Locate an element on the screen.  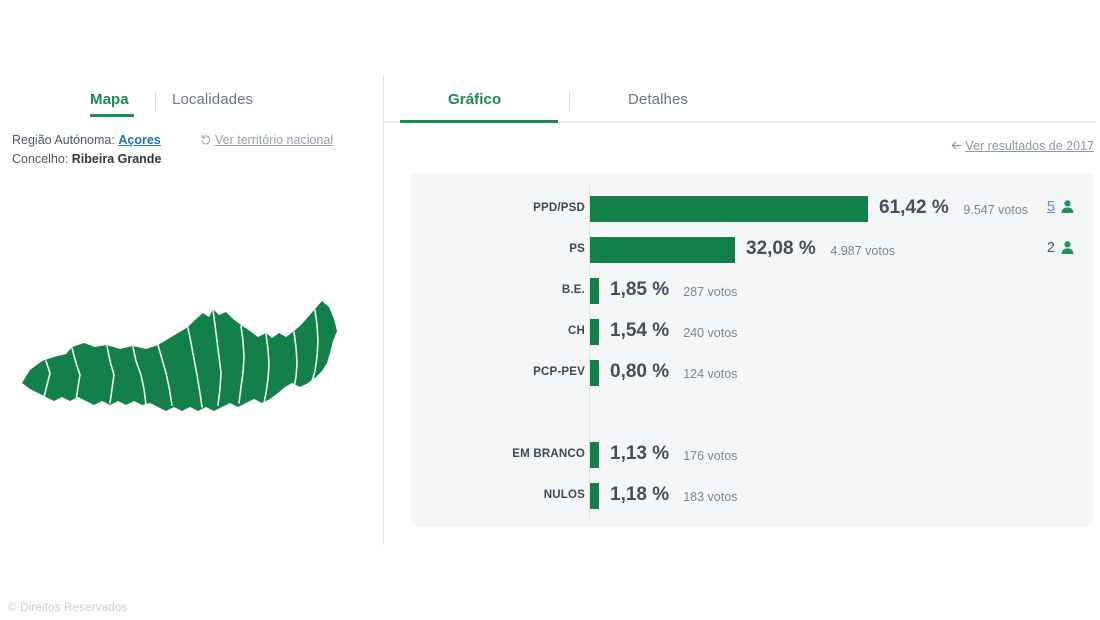
bar-votes-value: 176 votos is located at coordinates (710, 456).